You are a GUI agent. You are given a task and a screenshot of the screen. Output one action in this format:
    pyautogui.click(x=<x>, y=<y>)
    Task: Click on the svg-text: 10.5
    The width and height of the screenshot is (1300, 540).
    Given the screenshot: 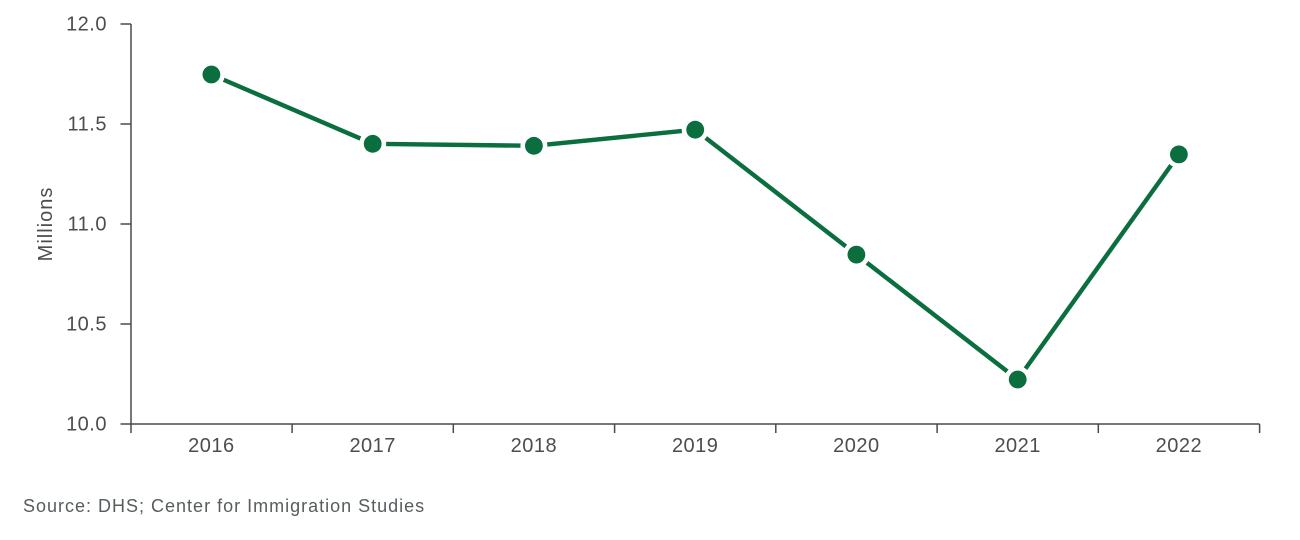 What is the action you would take?
    pyautogui.click(x=86, y=325)
    